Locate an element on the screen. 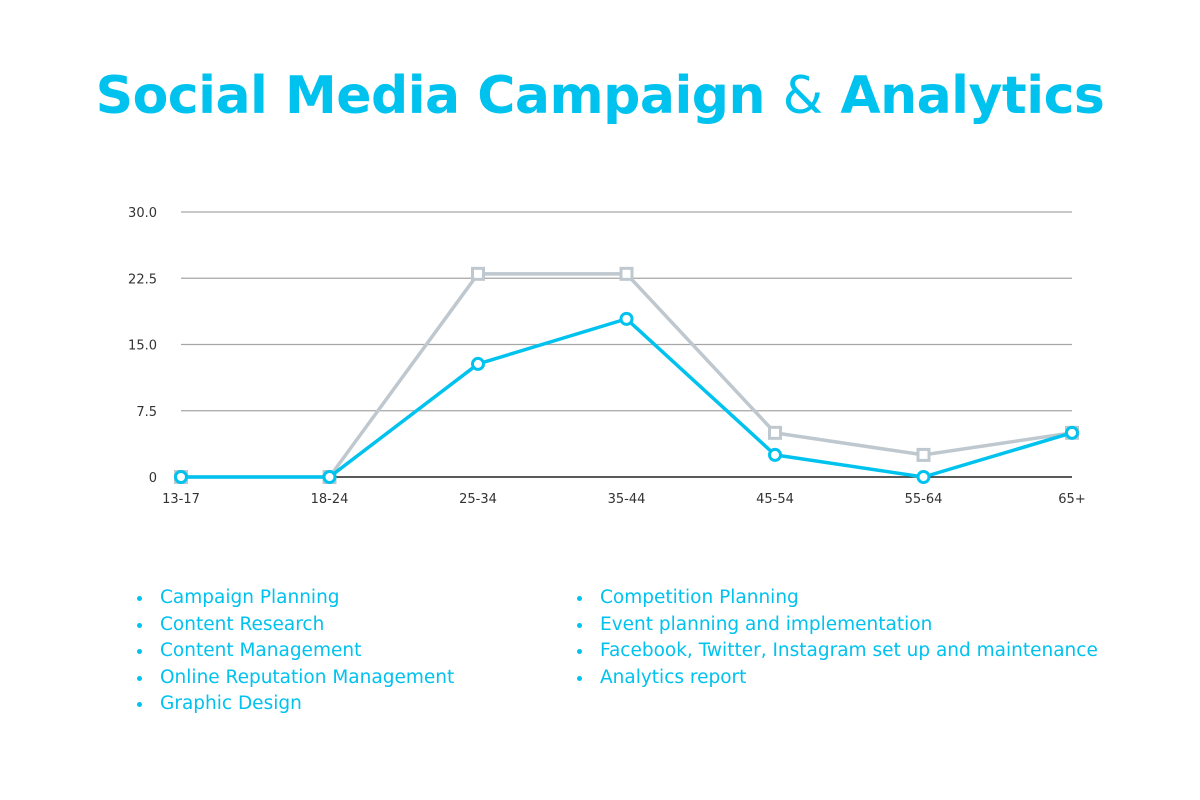 This screenshot has height=800, width=1200. list-item: Graphic Design is located at coordinates (294, 704).